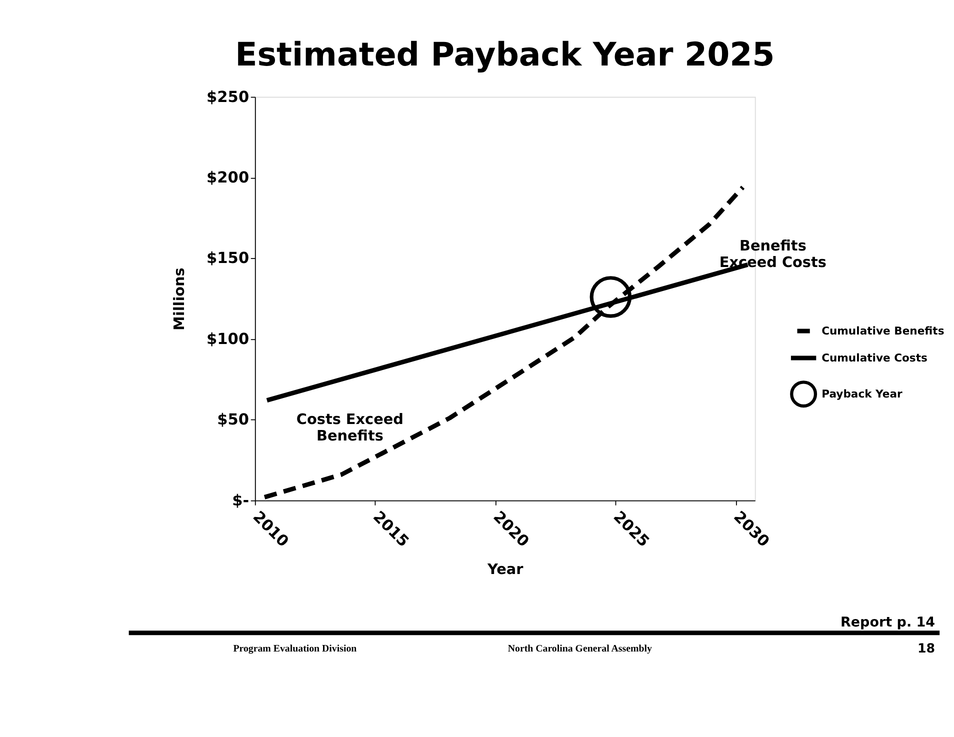 The height and width of the screenshot is (737, 954). Describe the element at coordinates (875, 358) in the screenshot. I see `legend-label: Cumulative Costs` at that location.